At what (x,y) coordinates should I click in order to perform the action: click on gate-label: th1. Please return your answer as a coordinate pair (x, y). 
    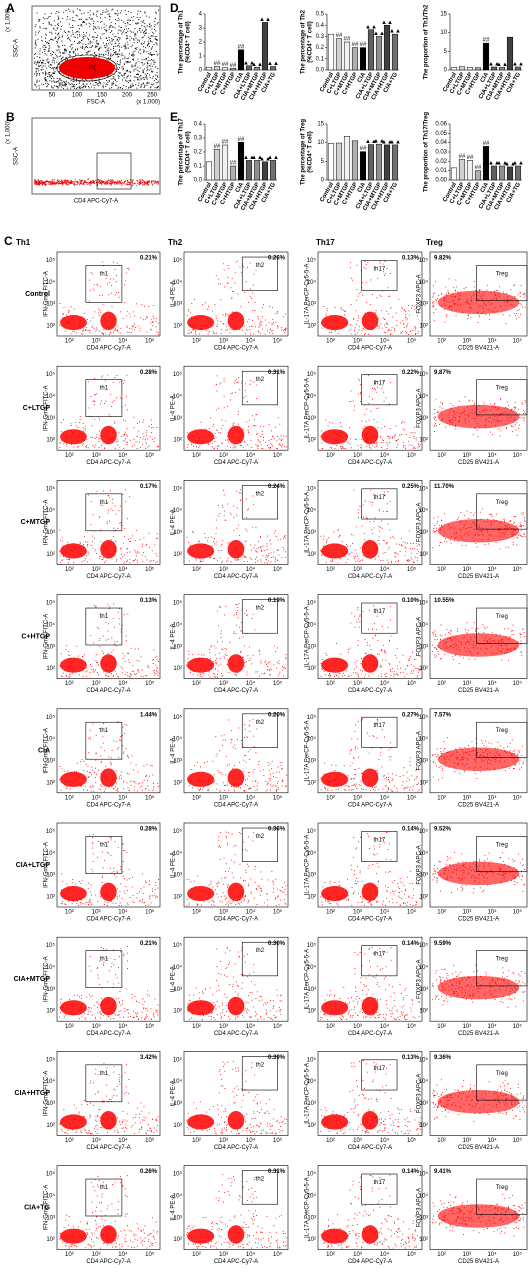
    Looking at the image, I should click on (104, 274).